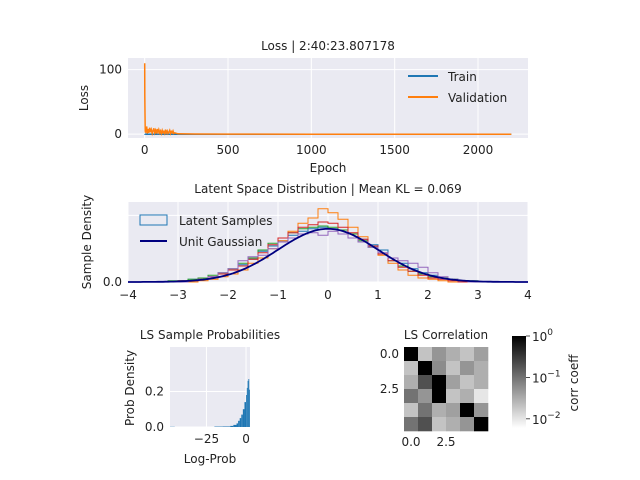 The height and width of the screenshot is (480, 640). What do you see at coordinates (328, 168) in the screenshot?
I see `loss-xlabel: Epoch` at bounding box center [328, 168].